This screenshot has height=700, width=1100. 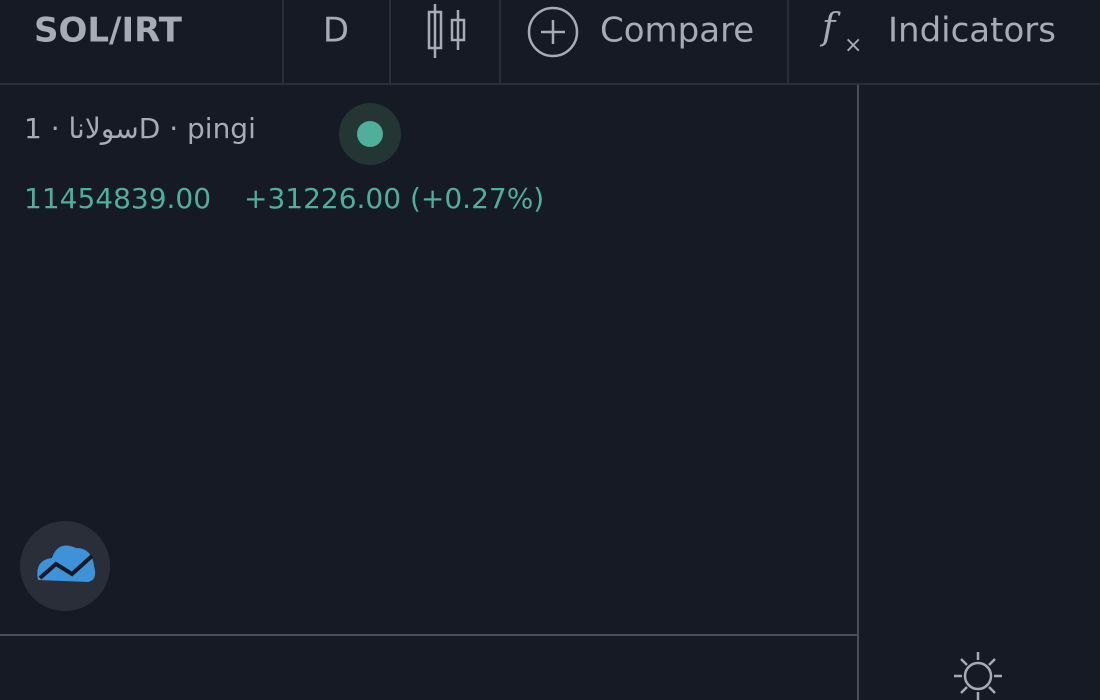 What do you see at coordinates (370, 134) in the screenshot?
I see `status-dot` at bounding box center [370, 134].